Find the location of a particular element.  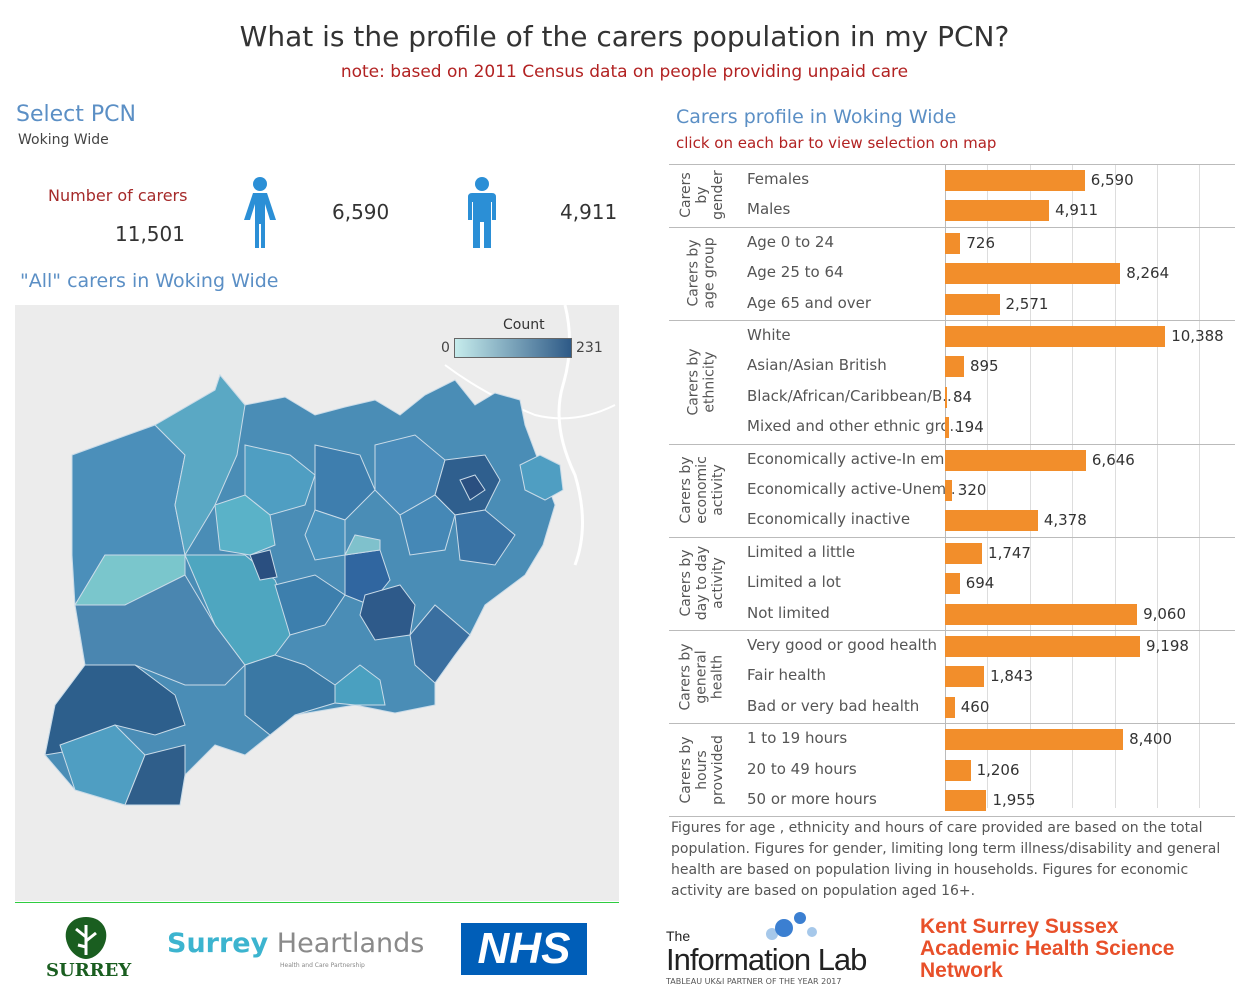

pcn-selector: Woking Wide is located at coordinates (63, 140).